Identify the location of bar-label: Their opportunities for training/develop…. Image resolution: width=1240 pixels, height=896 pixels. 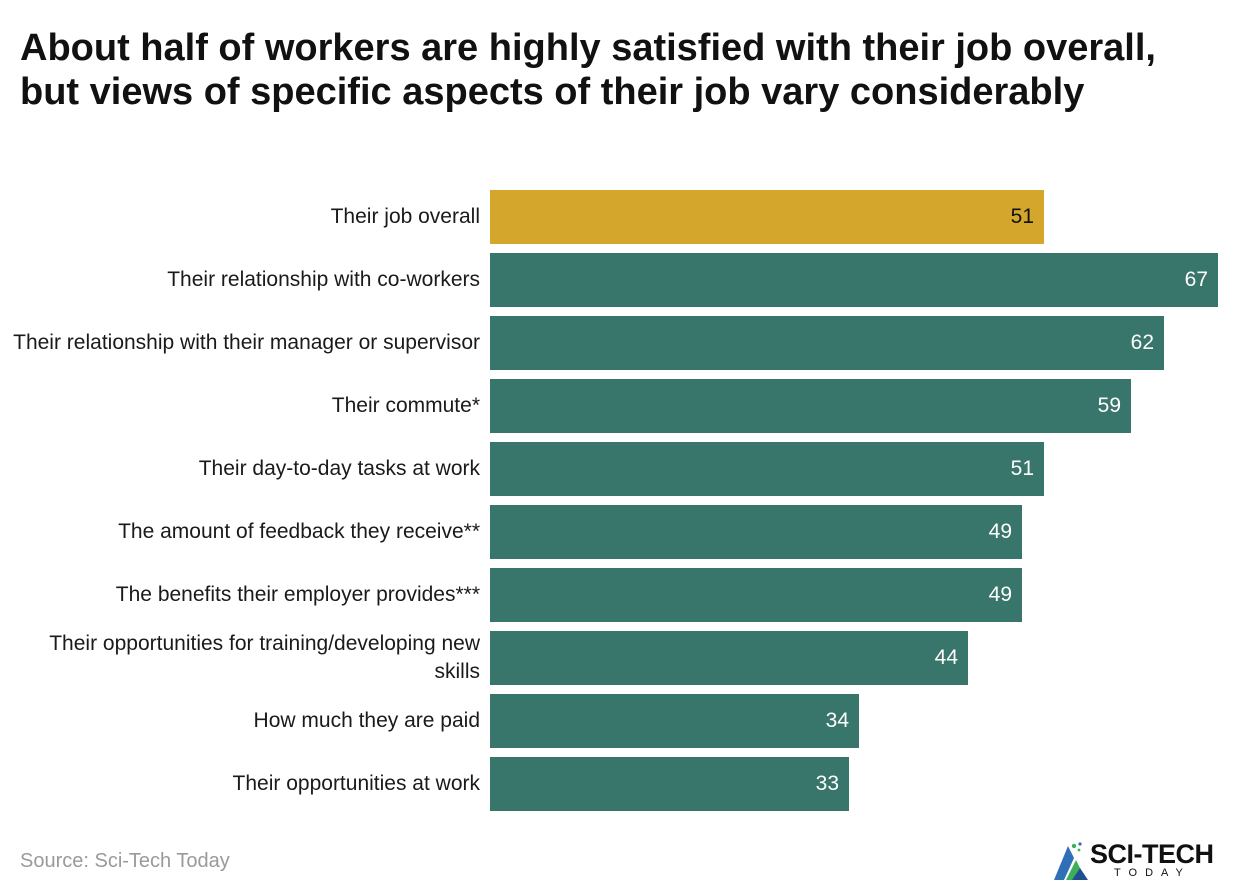
(264, 657).